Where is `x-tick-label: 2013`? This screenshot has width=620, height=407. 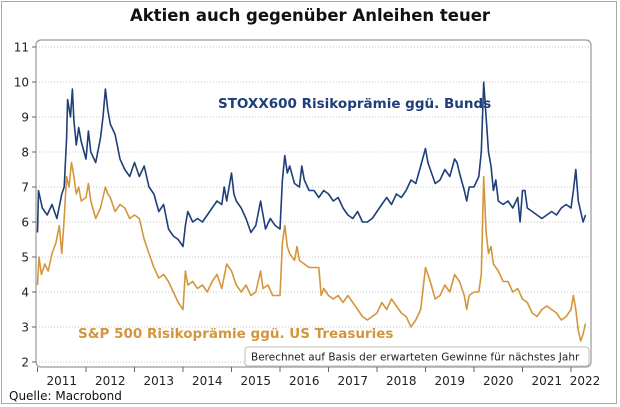 x-tick-label: 2013 is located at coordinates (158, 381).